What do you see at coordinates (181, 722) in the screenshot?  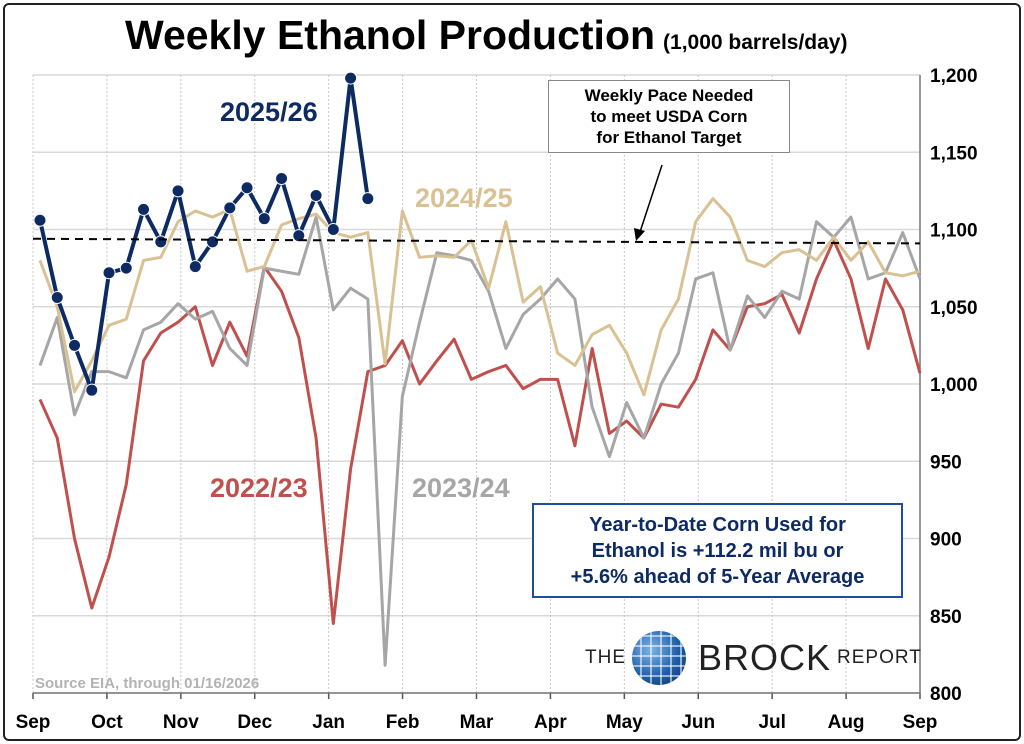 I see `x-tick-label: Nov` at bounding box center [181, 722].